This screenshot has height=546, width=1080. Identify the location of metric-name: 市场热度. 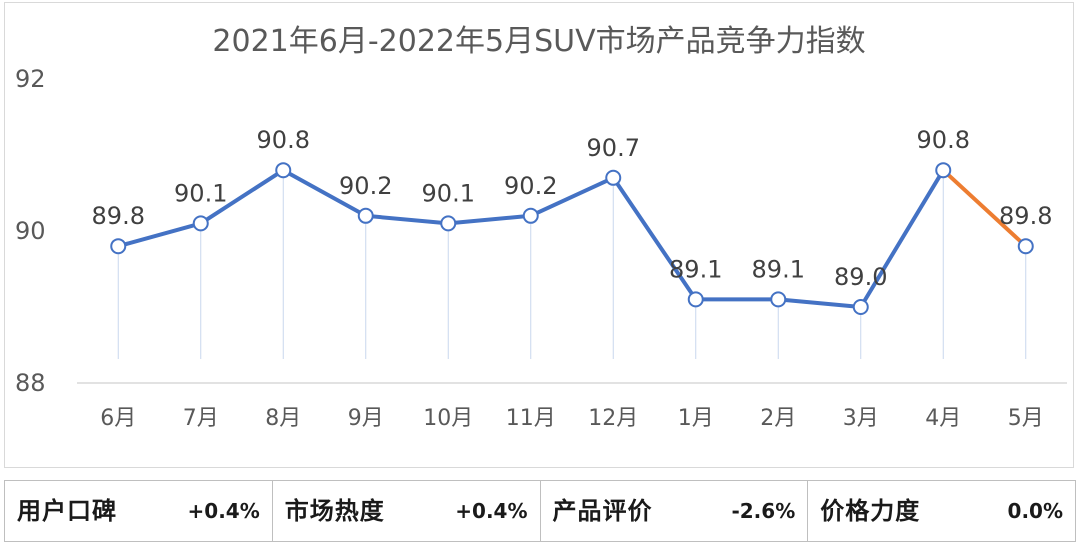
(334, 511).